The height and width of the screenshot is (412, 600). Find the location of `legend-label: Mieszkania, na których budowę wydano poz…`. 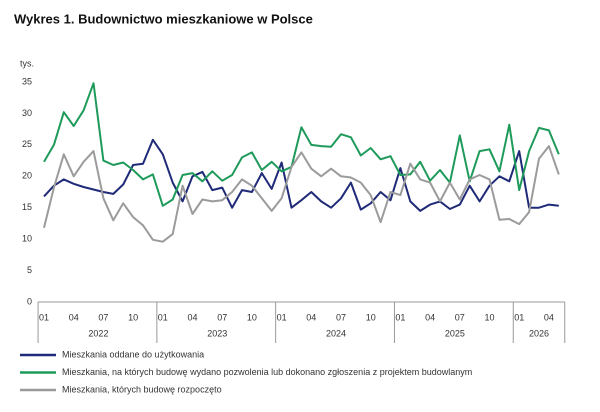

legend-label: Mieszkania, na których budowę wydano poz… is located at coordinates (267, 372).